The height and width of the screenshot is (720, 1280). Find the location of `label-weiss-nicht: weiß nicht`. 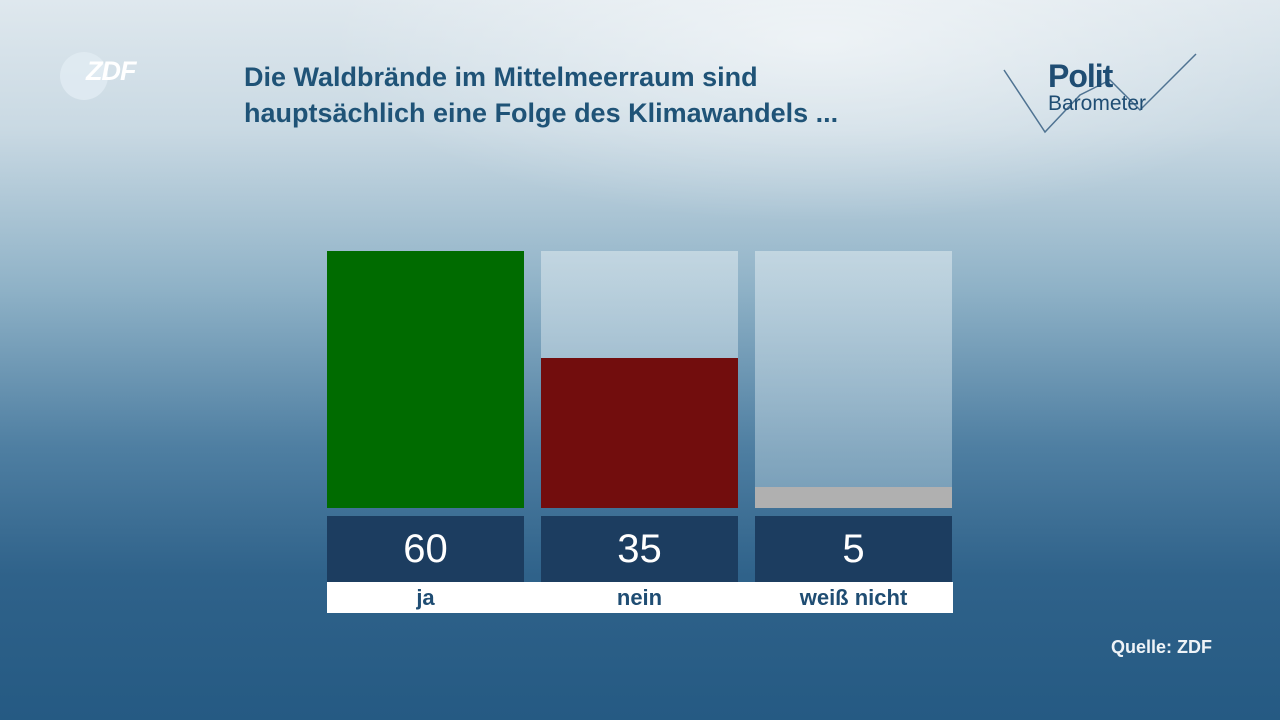

label-weiss-nicht: weiß nicht is located at coordinates (853, 597).